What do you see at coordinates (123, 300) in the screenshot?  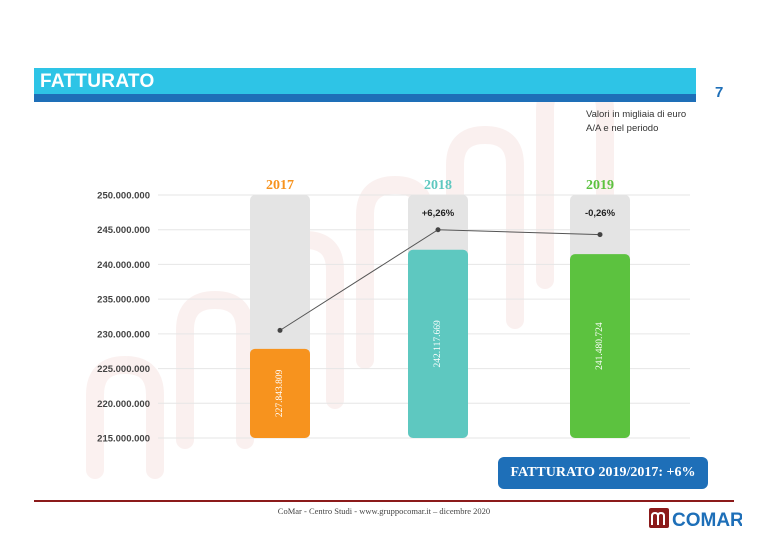 I see `y-tick-label: 235.000.000` at bounding box center [123, 300].